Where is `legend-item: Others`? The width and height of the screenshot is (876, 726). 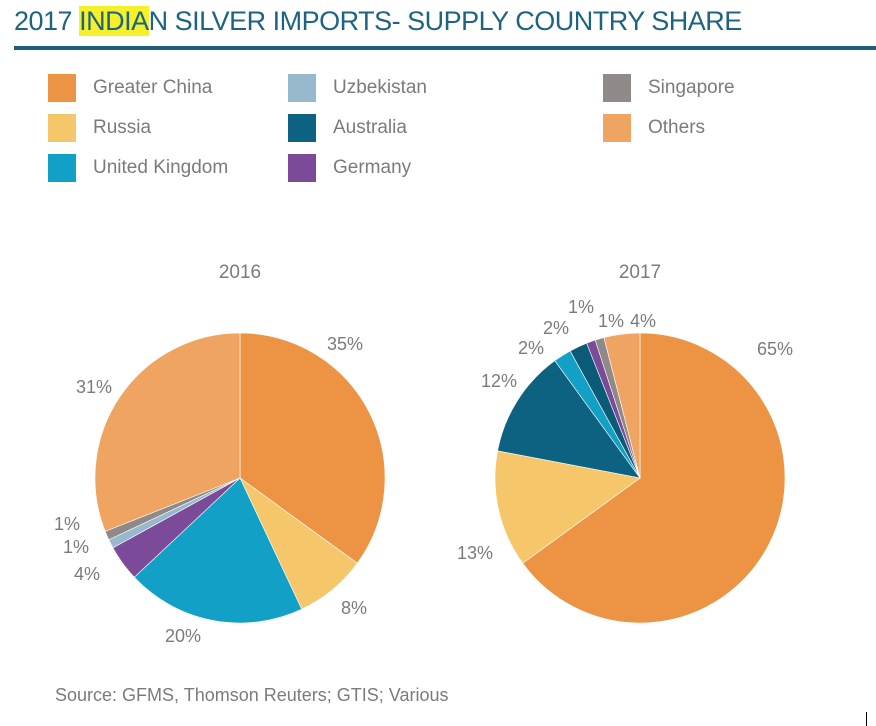 legend-item: Others is located at coordinates (654, 128).